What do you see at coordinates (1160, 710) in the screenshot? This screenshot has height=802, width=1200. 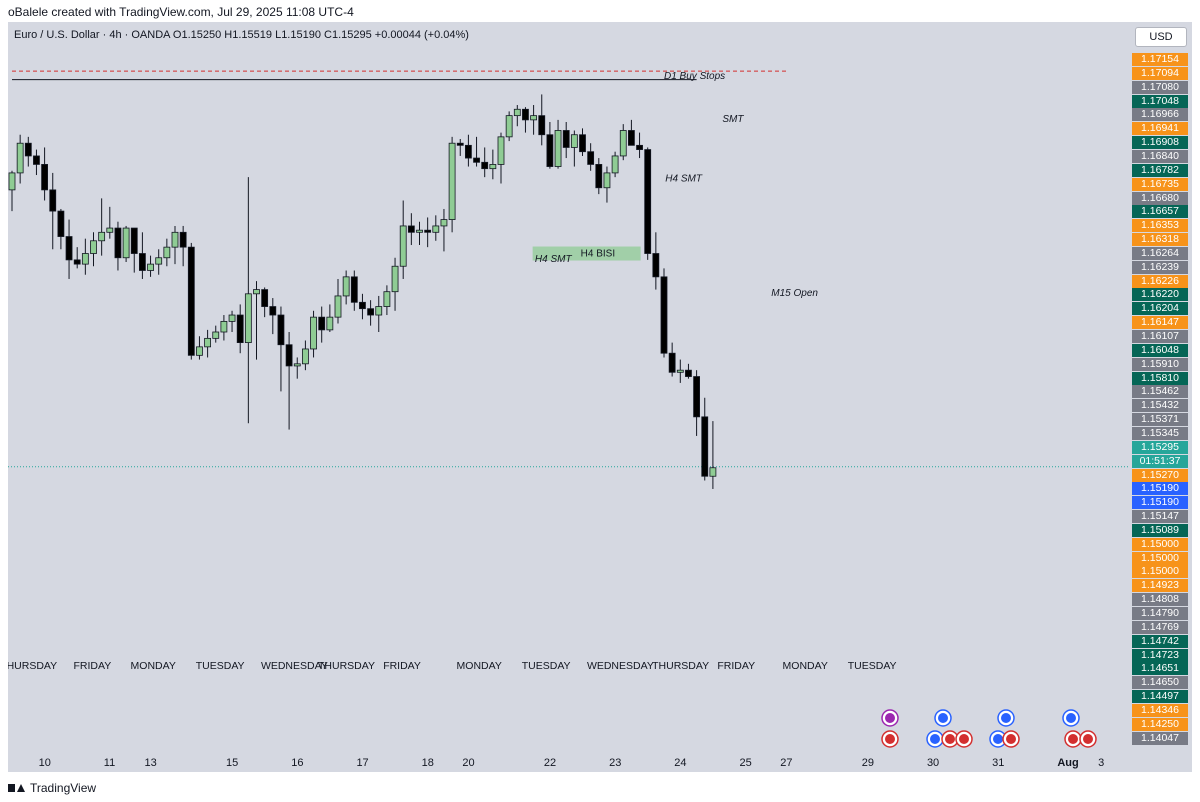 I see `price-tag: 1.14346` at bounding box center [1160, 710].